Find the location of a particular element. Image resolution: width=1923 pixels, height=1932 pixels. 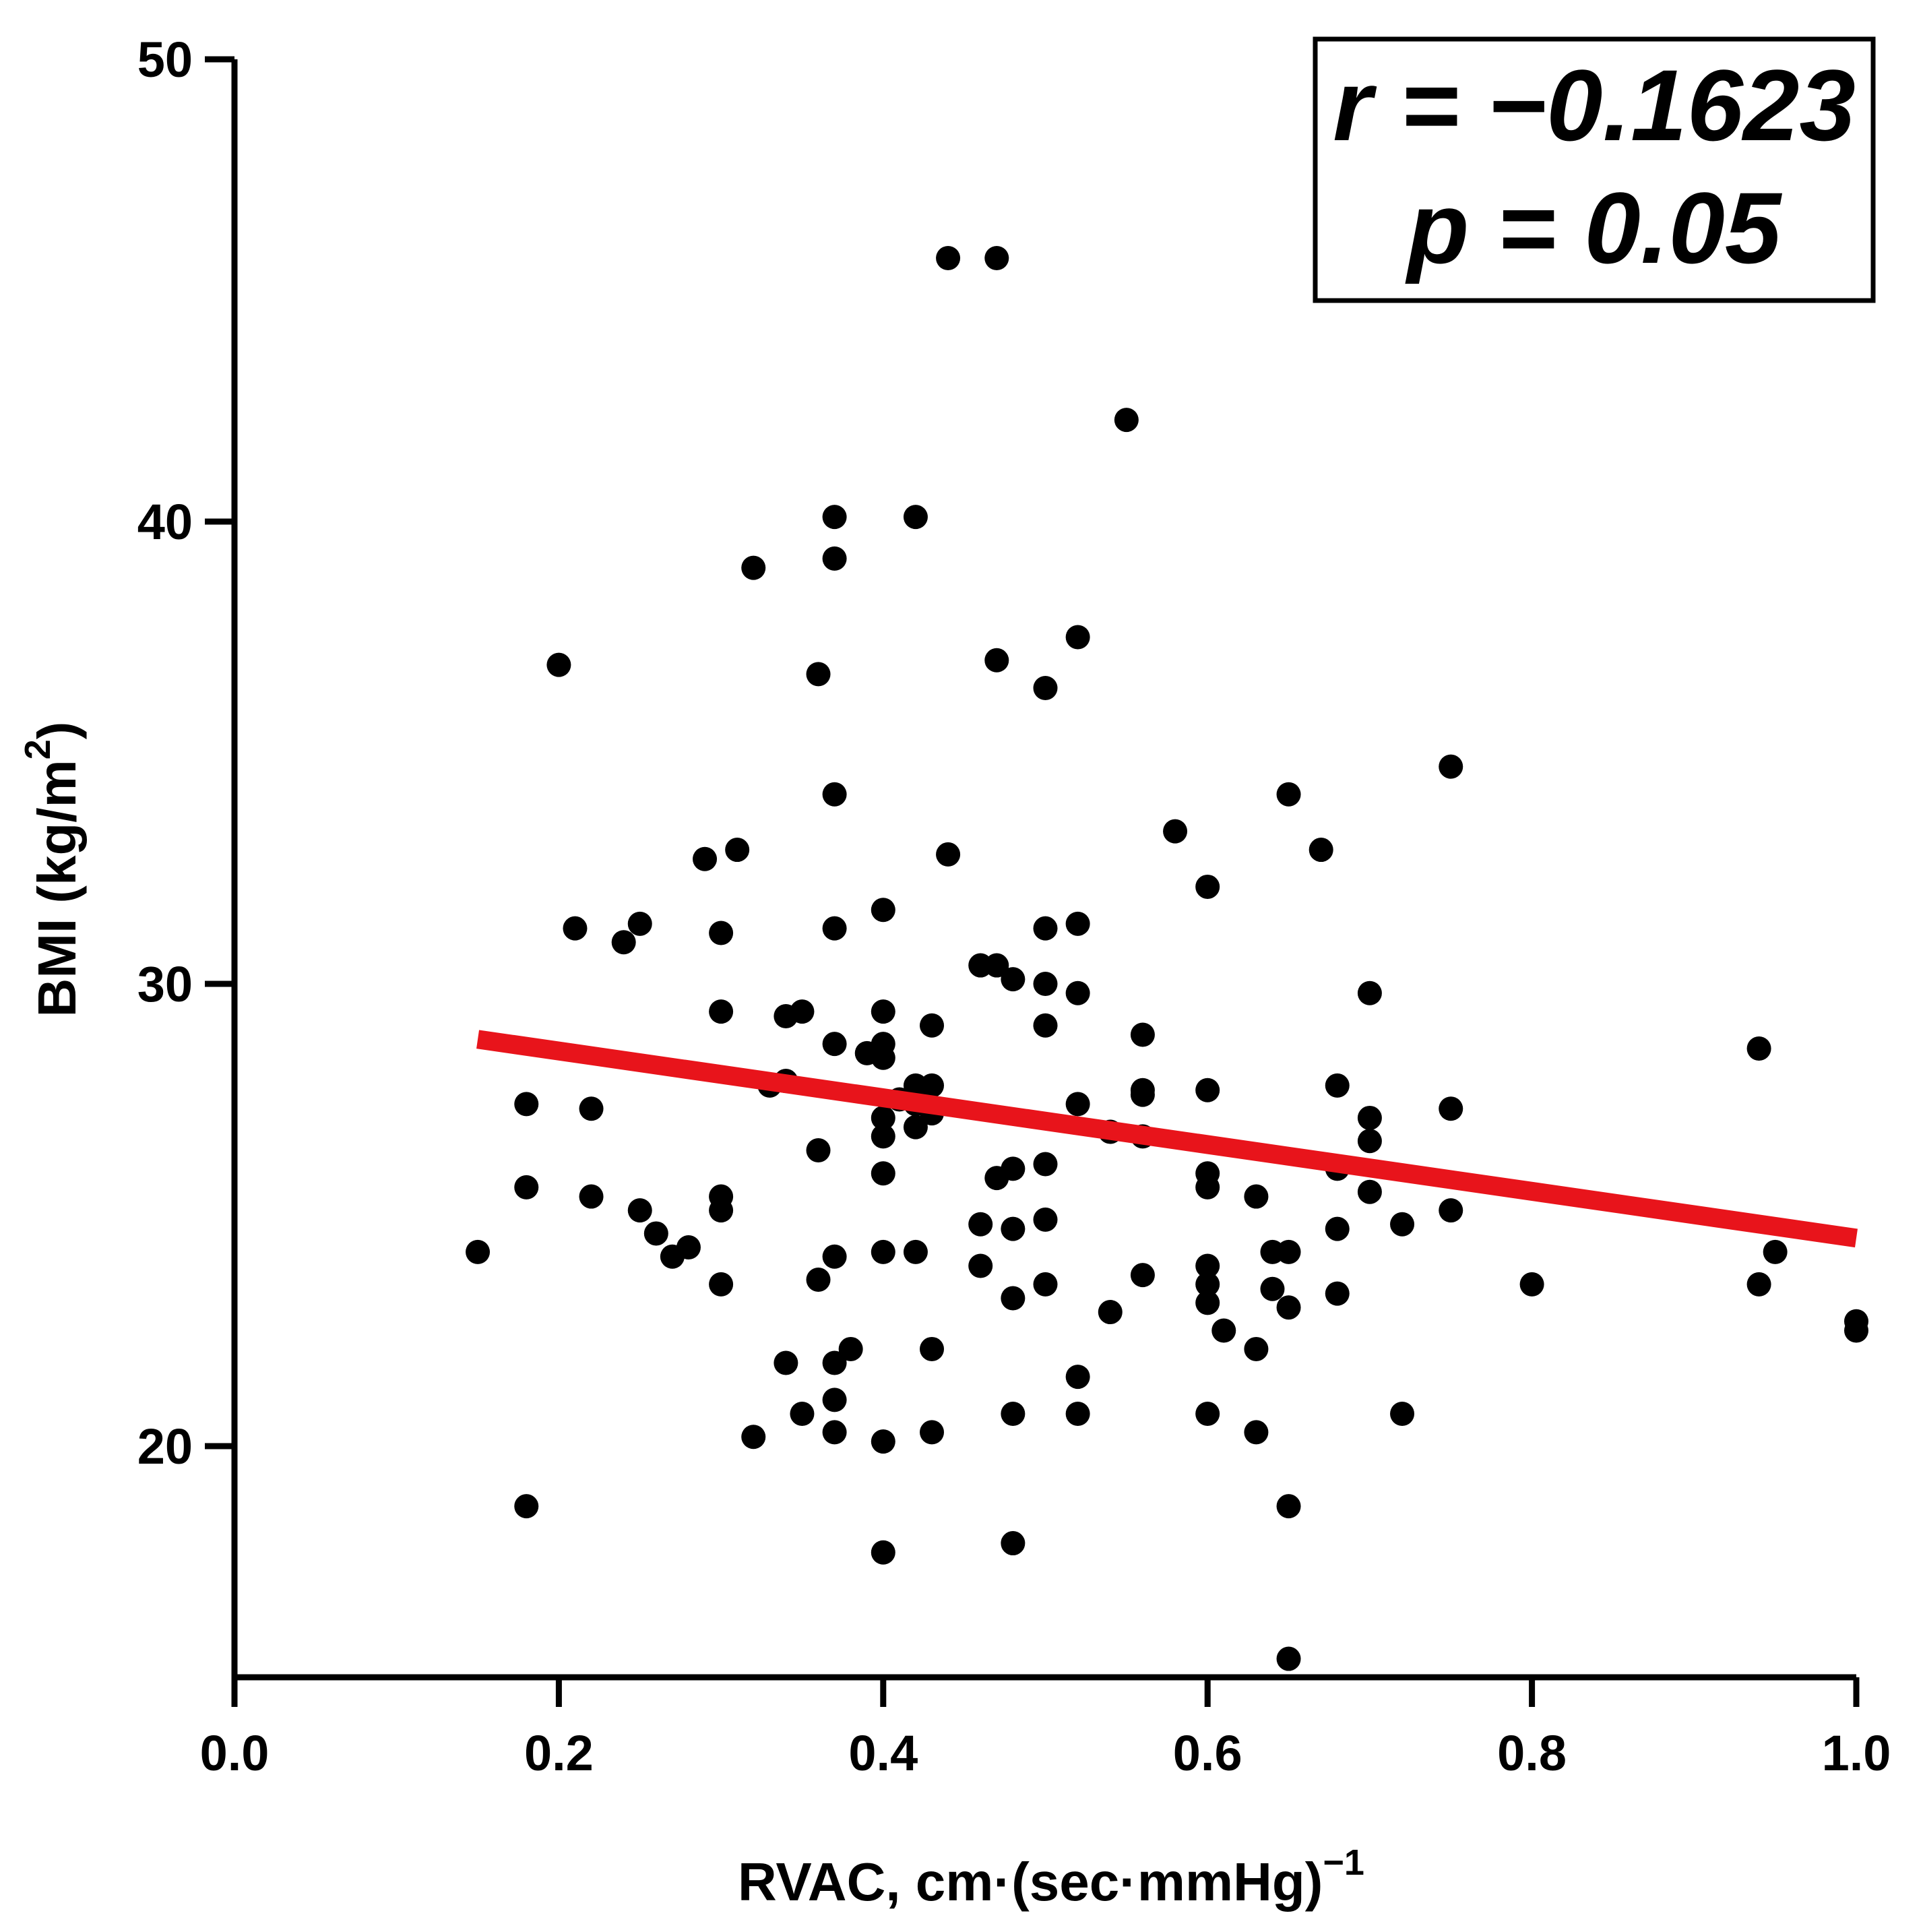

x-tick-label-1.0: 1.0 is located at coordinates (1856, 1753).